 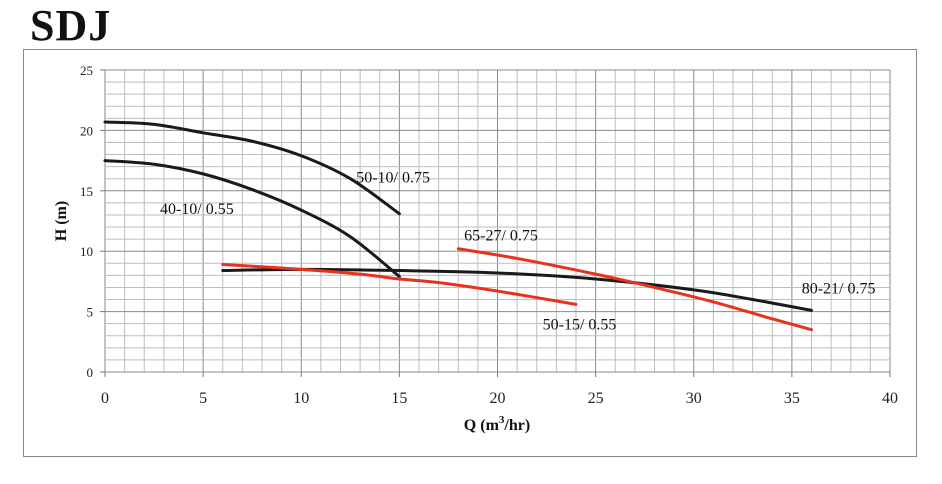 What do you see at coordinates (90, 312) in the screenshot?
I see `y-tick-label: 5` at bounding box center [90, 312].